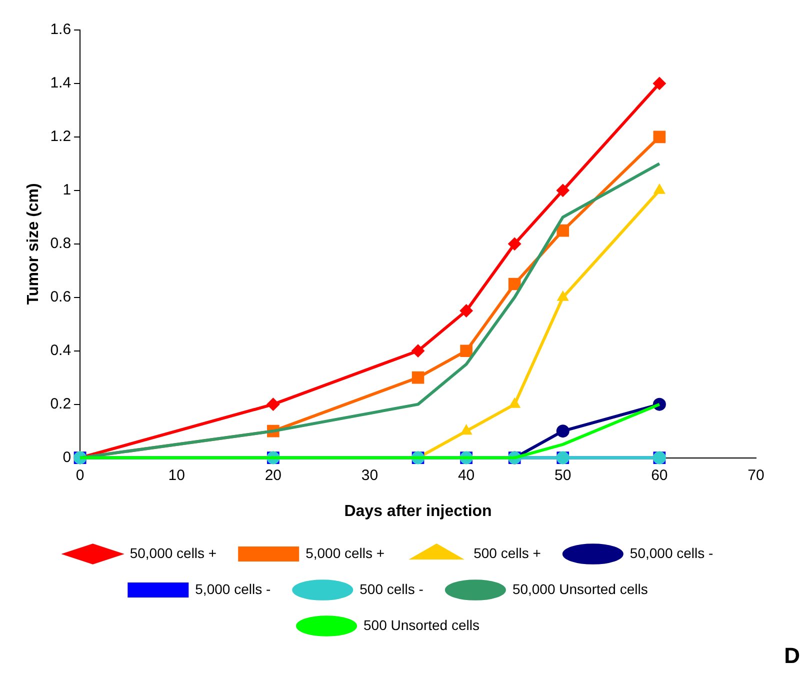 The height and width of the screenshot is (673, 806). Describe the element at coordinates (61, 297) in the screenshot. I see `y-tick-label: 0.6` at that location.